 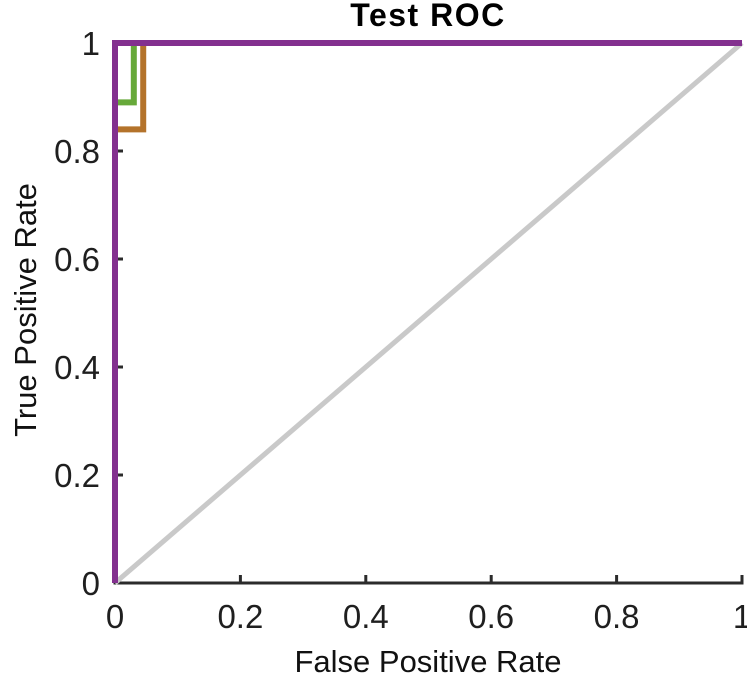 What do you see at coordinates (491, 616) in the screenshot?
I see `x-tick-label: 0.6` at bounding box center [491, 616].